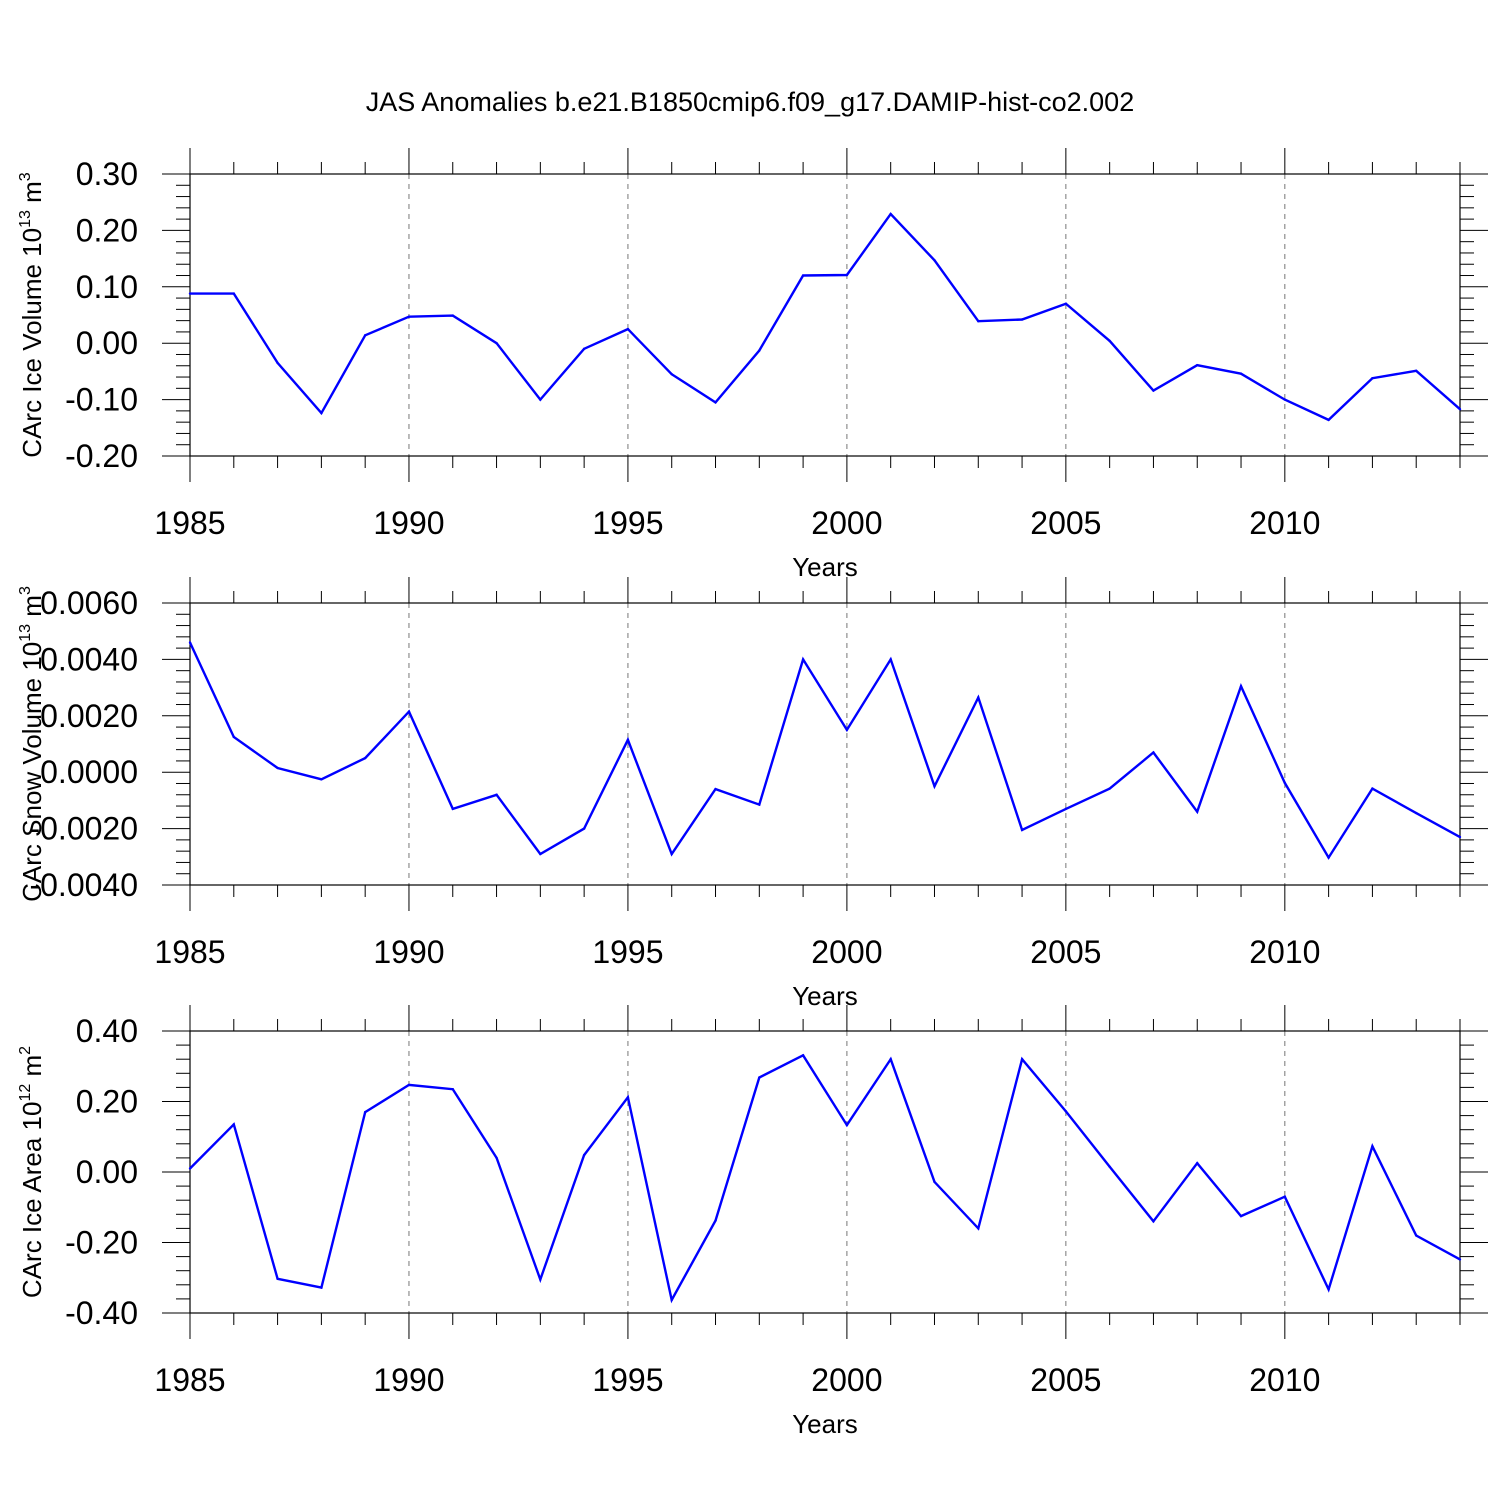 This screenshot has height=1500, width=1500. What do you see at coordinates (107, 287) in the screenshot?
I see `y-tick-label: 0.10` at bounding box center [107, 287].